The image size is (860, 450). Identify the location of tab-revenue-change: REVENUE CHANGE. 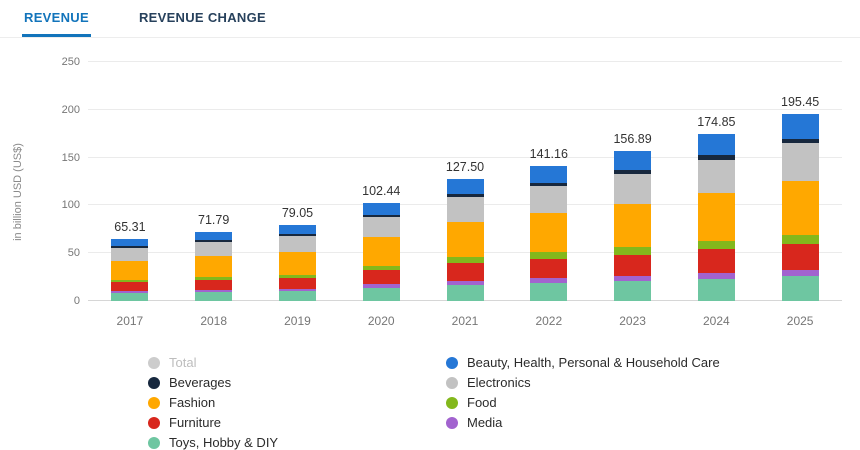
(202, 17).